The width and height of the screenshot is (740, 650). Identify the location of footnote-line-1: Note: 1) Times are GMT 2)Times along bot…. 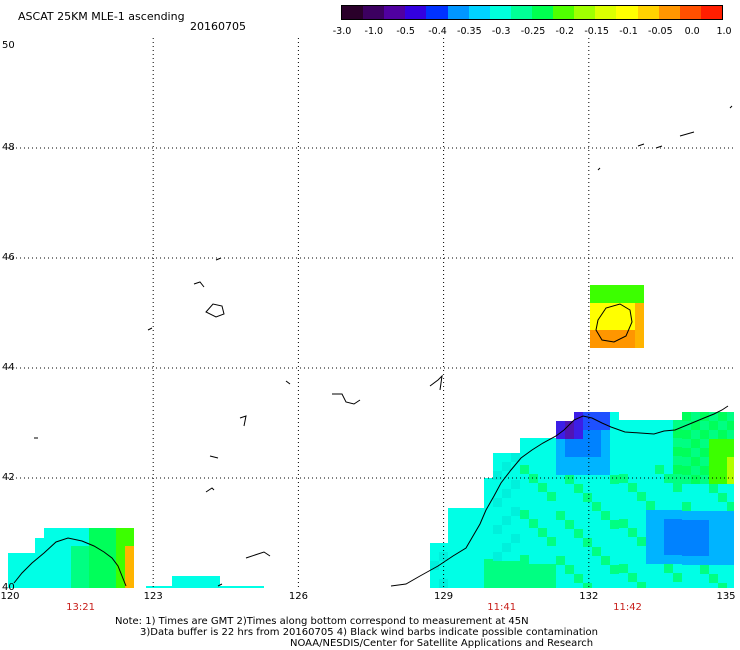
(322, 621).